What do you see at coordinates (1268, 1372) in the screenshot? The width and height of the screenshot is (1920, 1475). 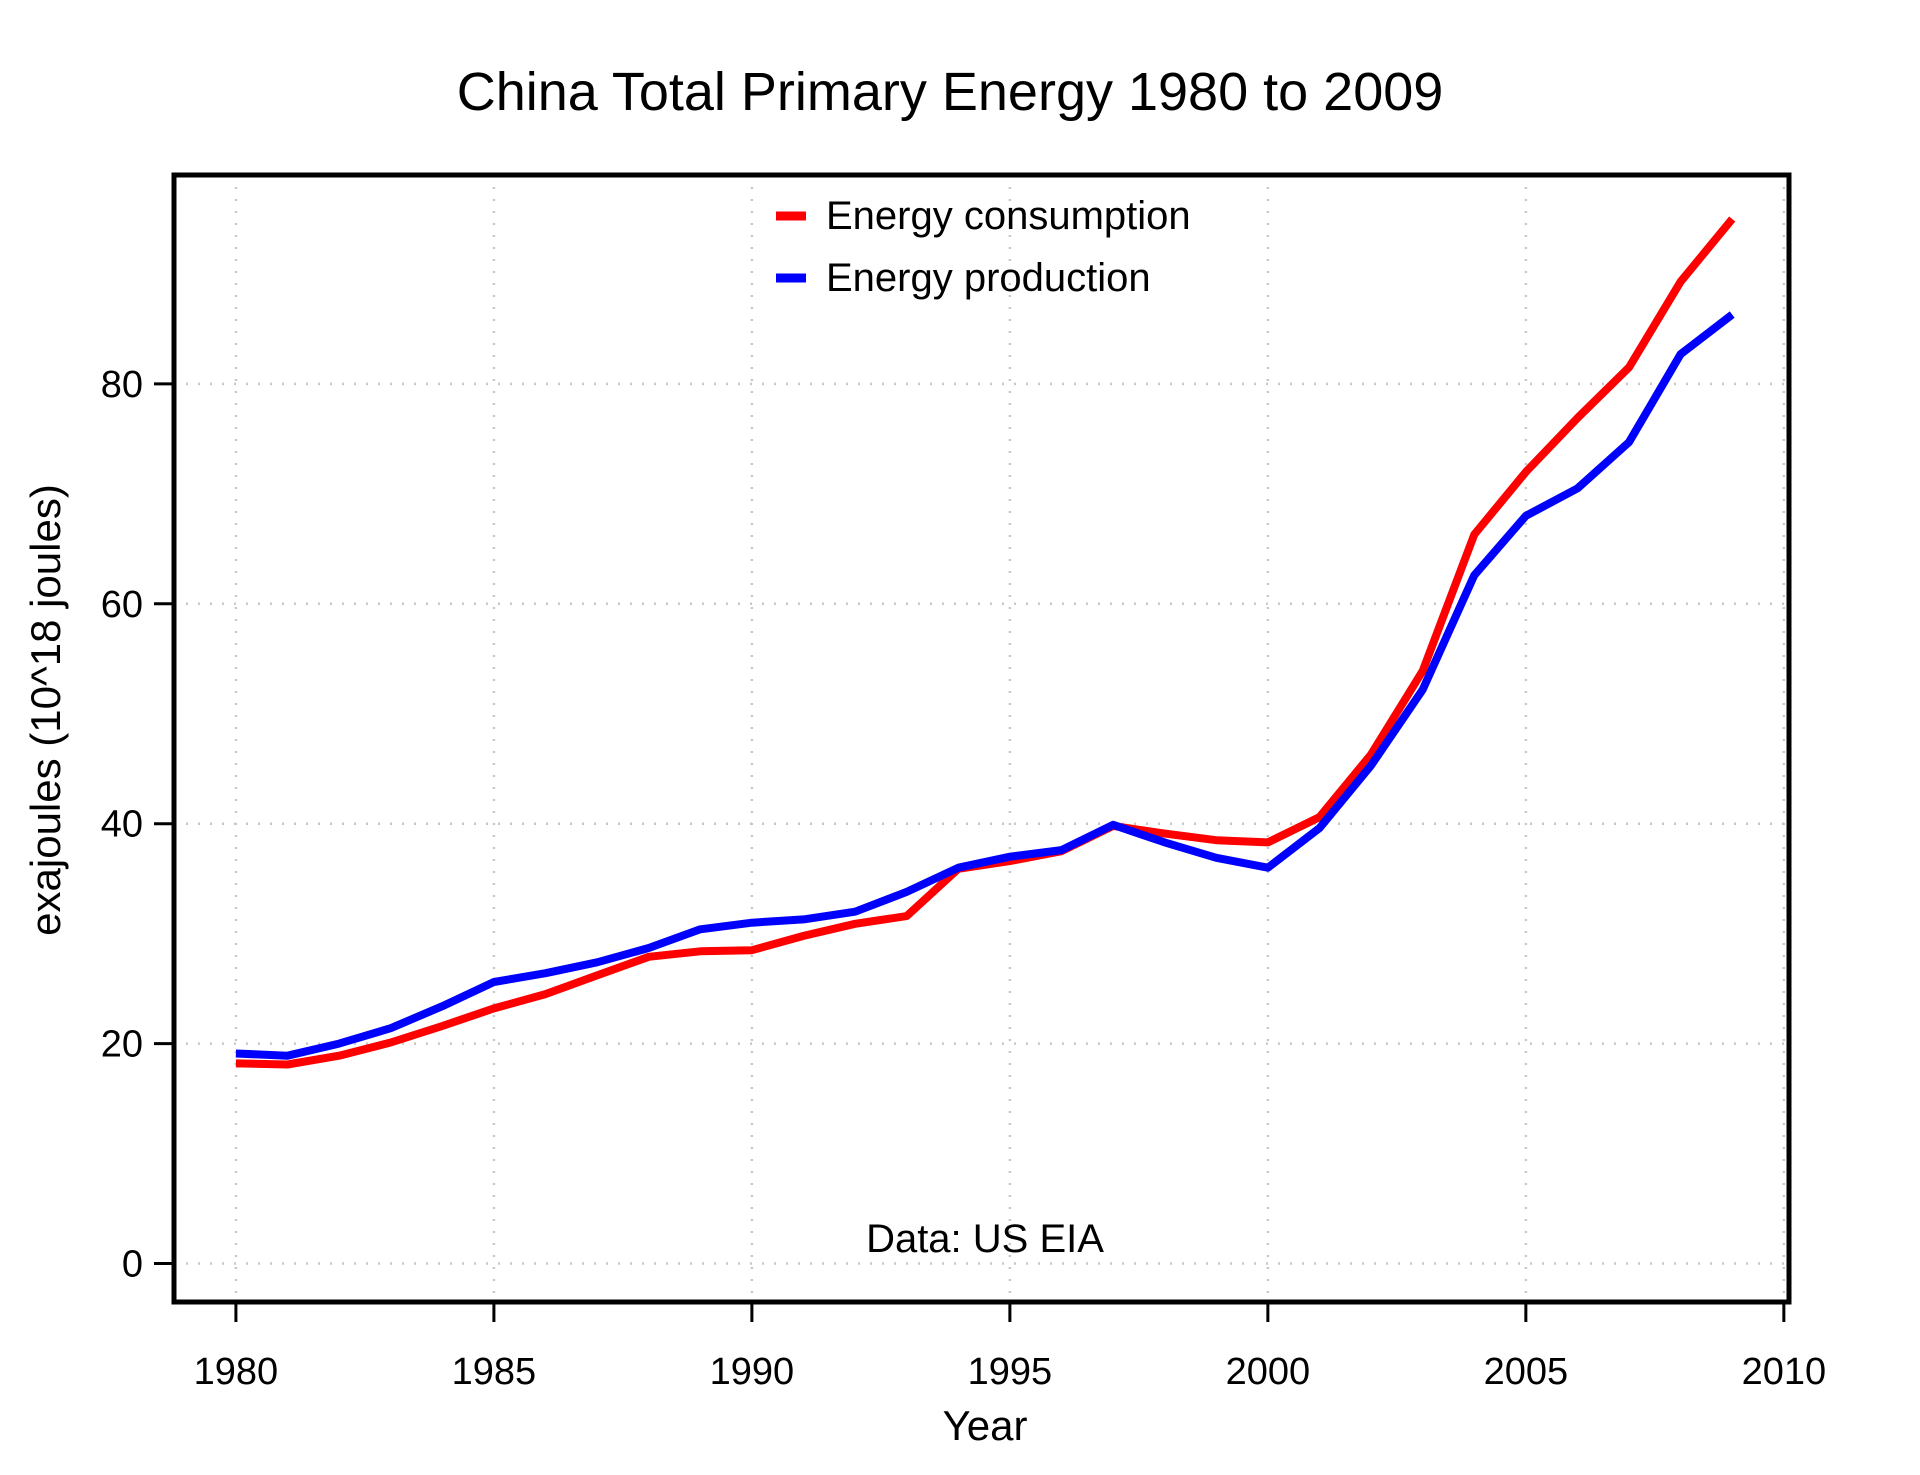 I see `x-tick-label: 2000` at bounding box center [1268, 1372].